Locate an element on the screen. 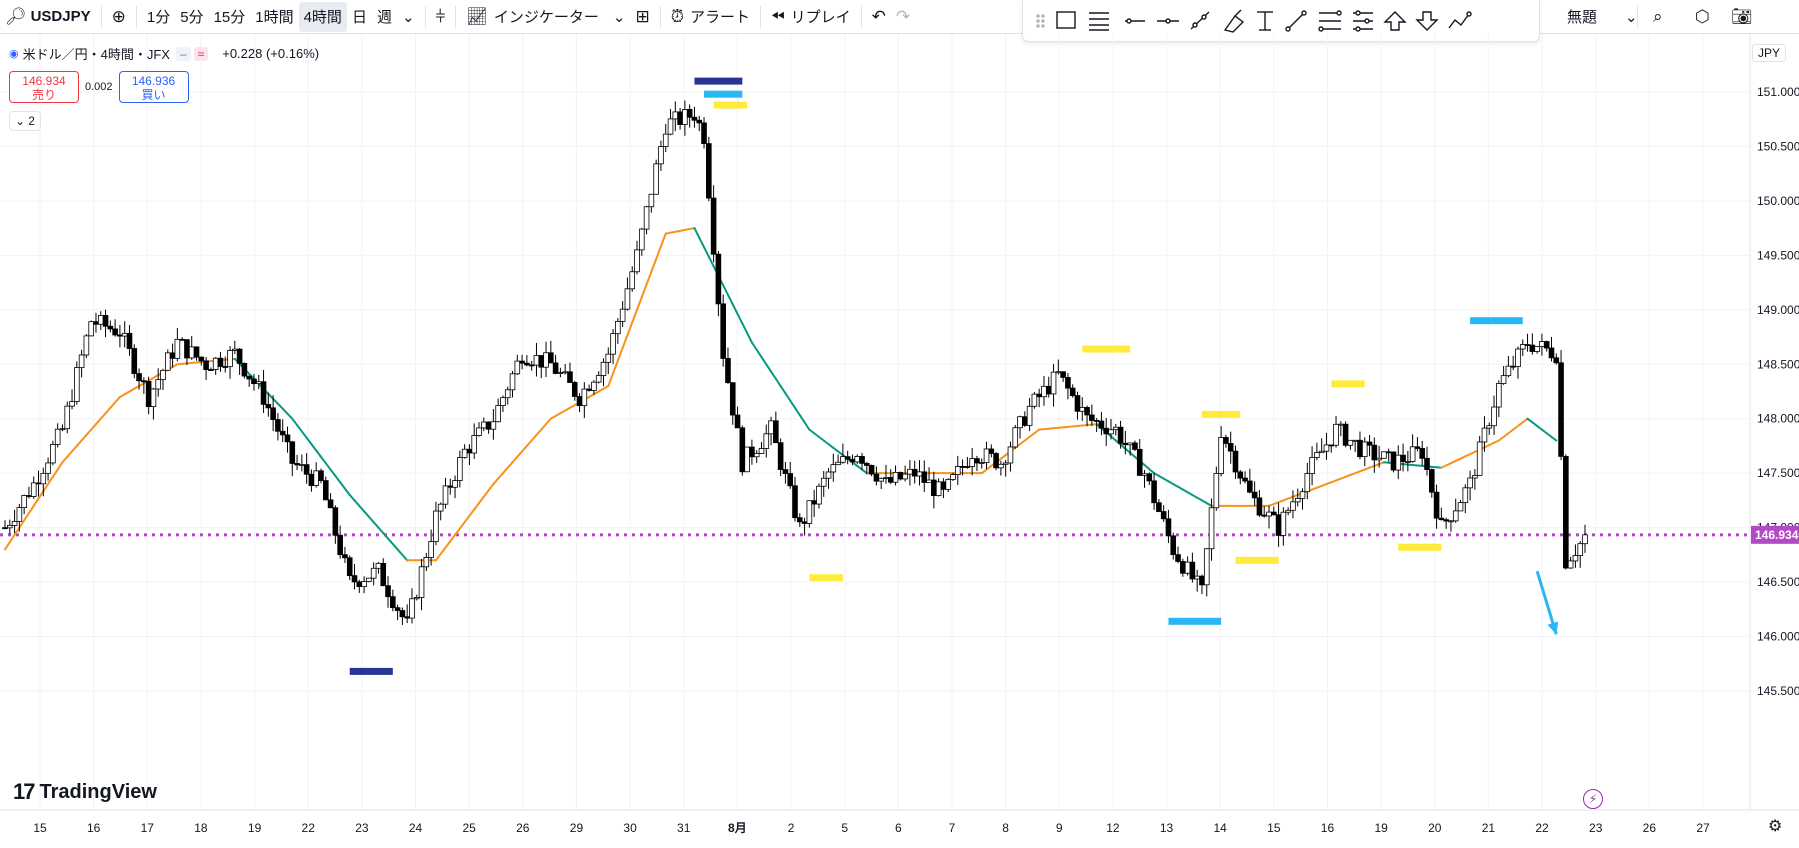  brush-icon is located at coordinates (1234, 21).